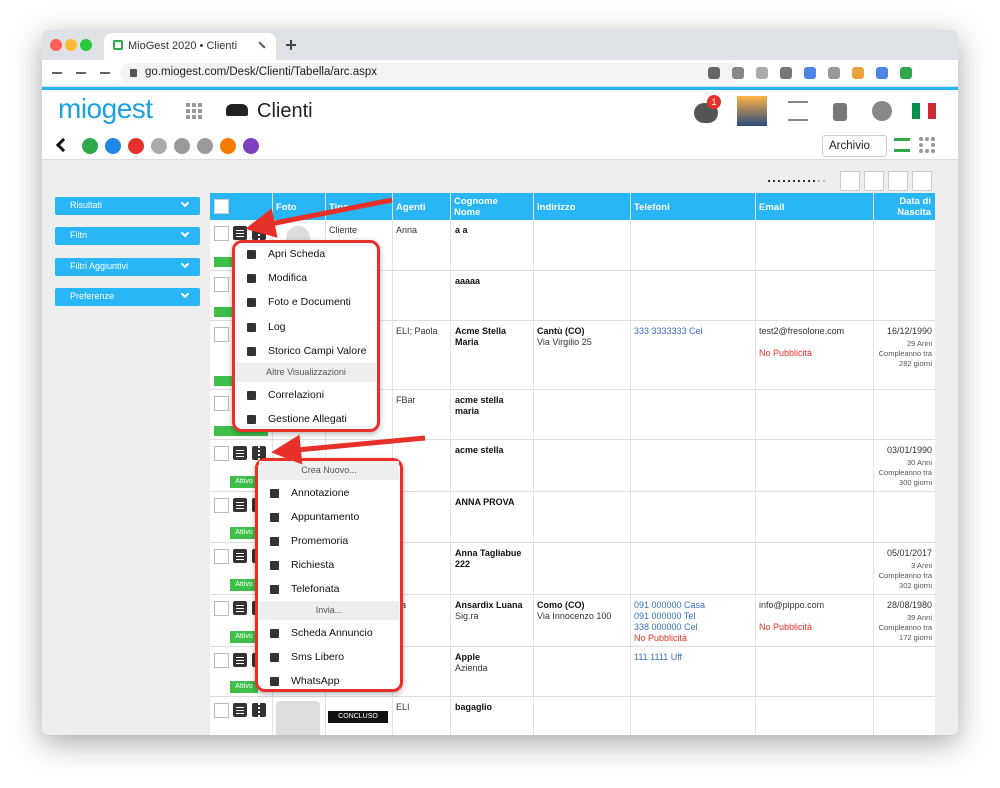 The width and height of the screenshot is (1000, 788). Describe the element at coordinates (572, 270) in the screenshot. I see `row-border` at that location.